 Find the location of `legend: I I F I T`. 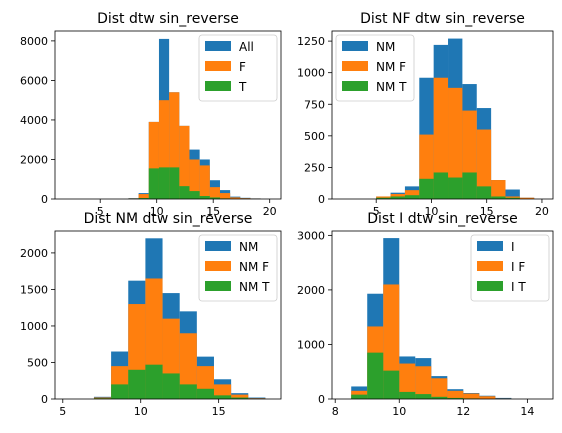

legend: I I F I T is located at coordinates (510, 268).